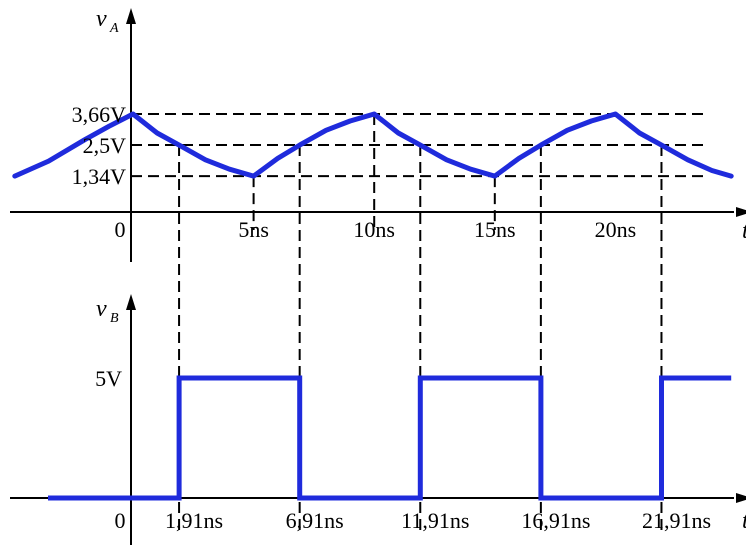 This screenshot has height=545, width=746. Describe the element at coordinates (105, 145) in the screenshot. I see `ytick-a-1: 2,5V` at that location.